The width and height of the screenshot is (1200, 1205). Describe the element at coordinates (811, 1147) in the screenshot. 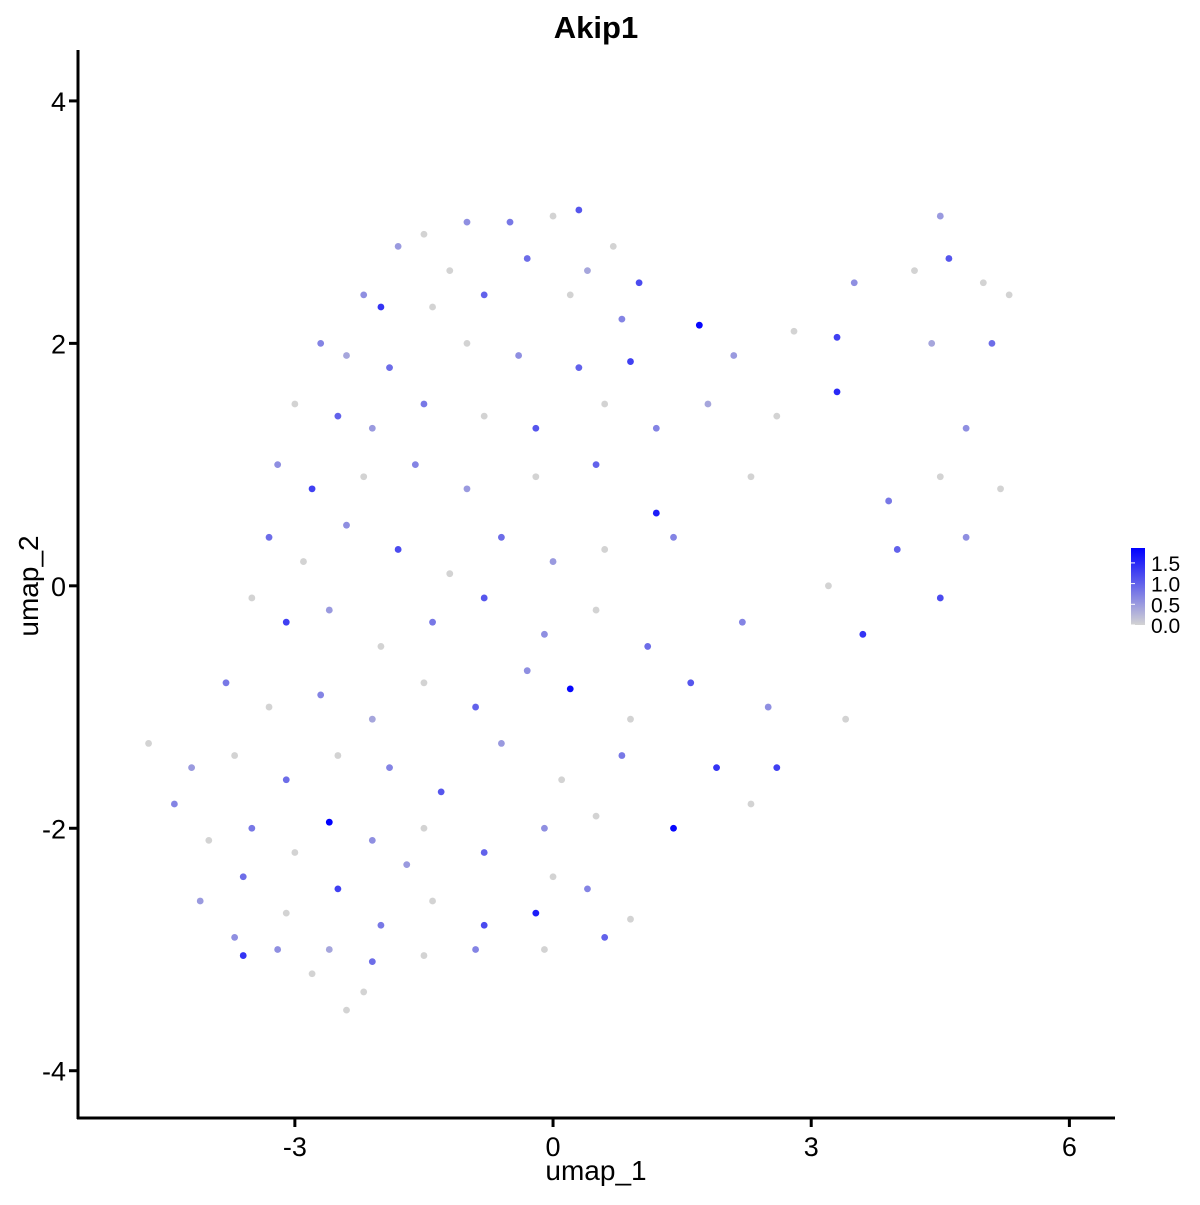

I see `x-tick-label: 3` at that location.